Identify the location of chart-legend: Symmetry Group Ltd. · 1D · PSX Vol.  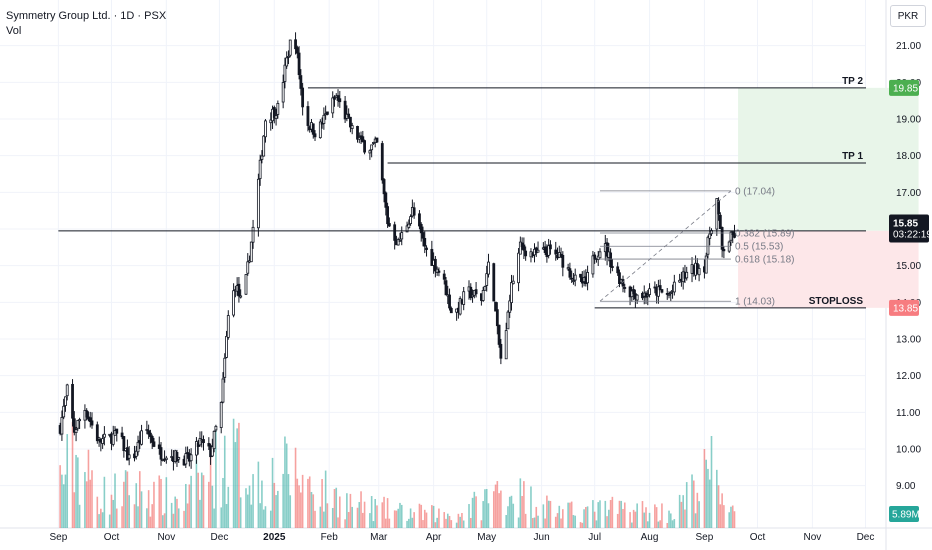
(86, 23).